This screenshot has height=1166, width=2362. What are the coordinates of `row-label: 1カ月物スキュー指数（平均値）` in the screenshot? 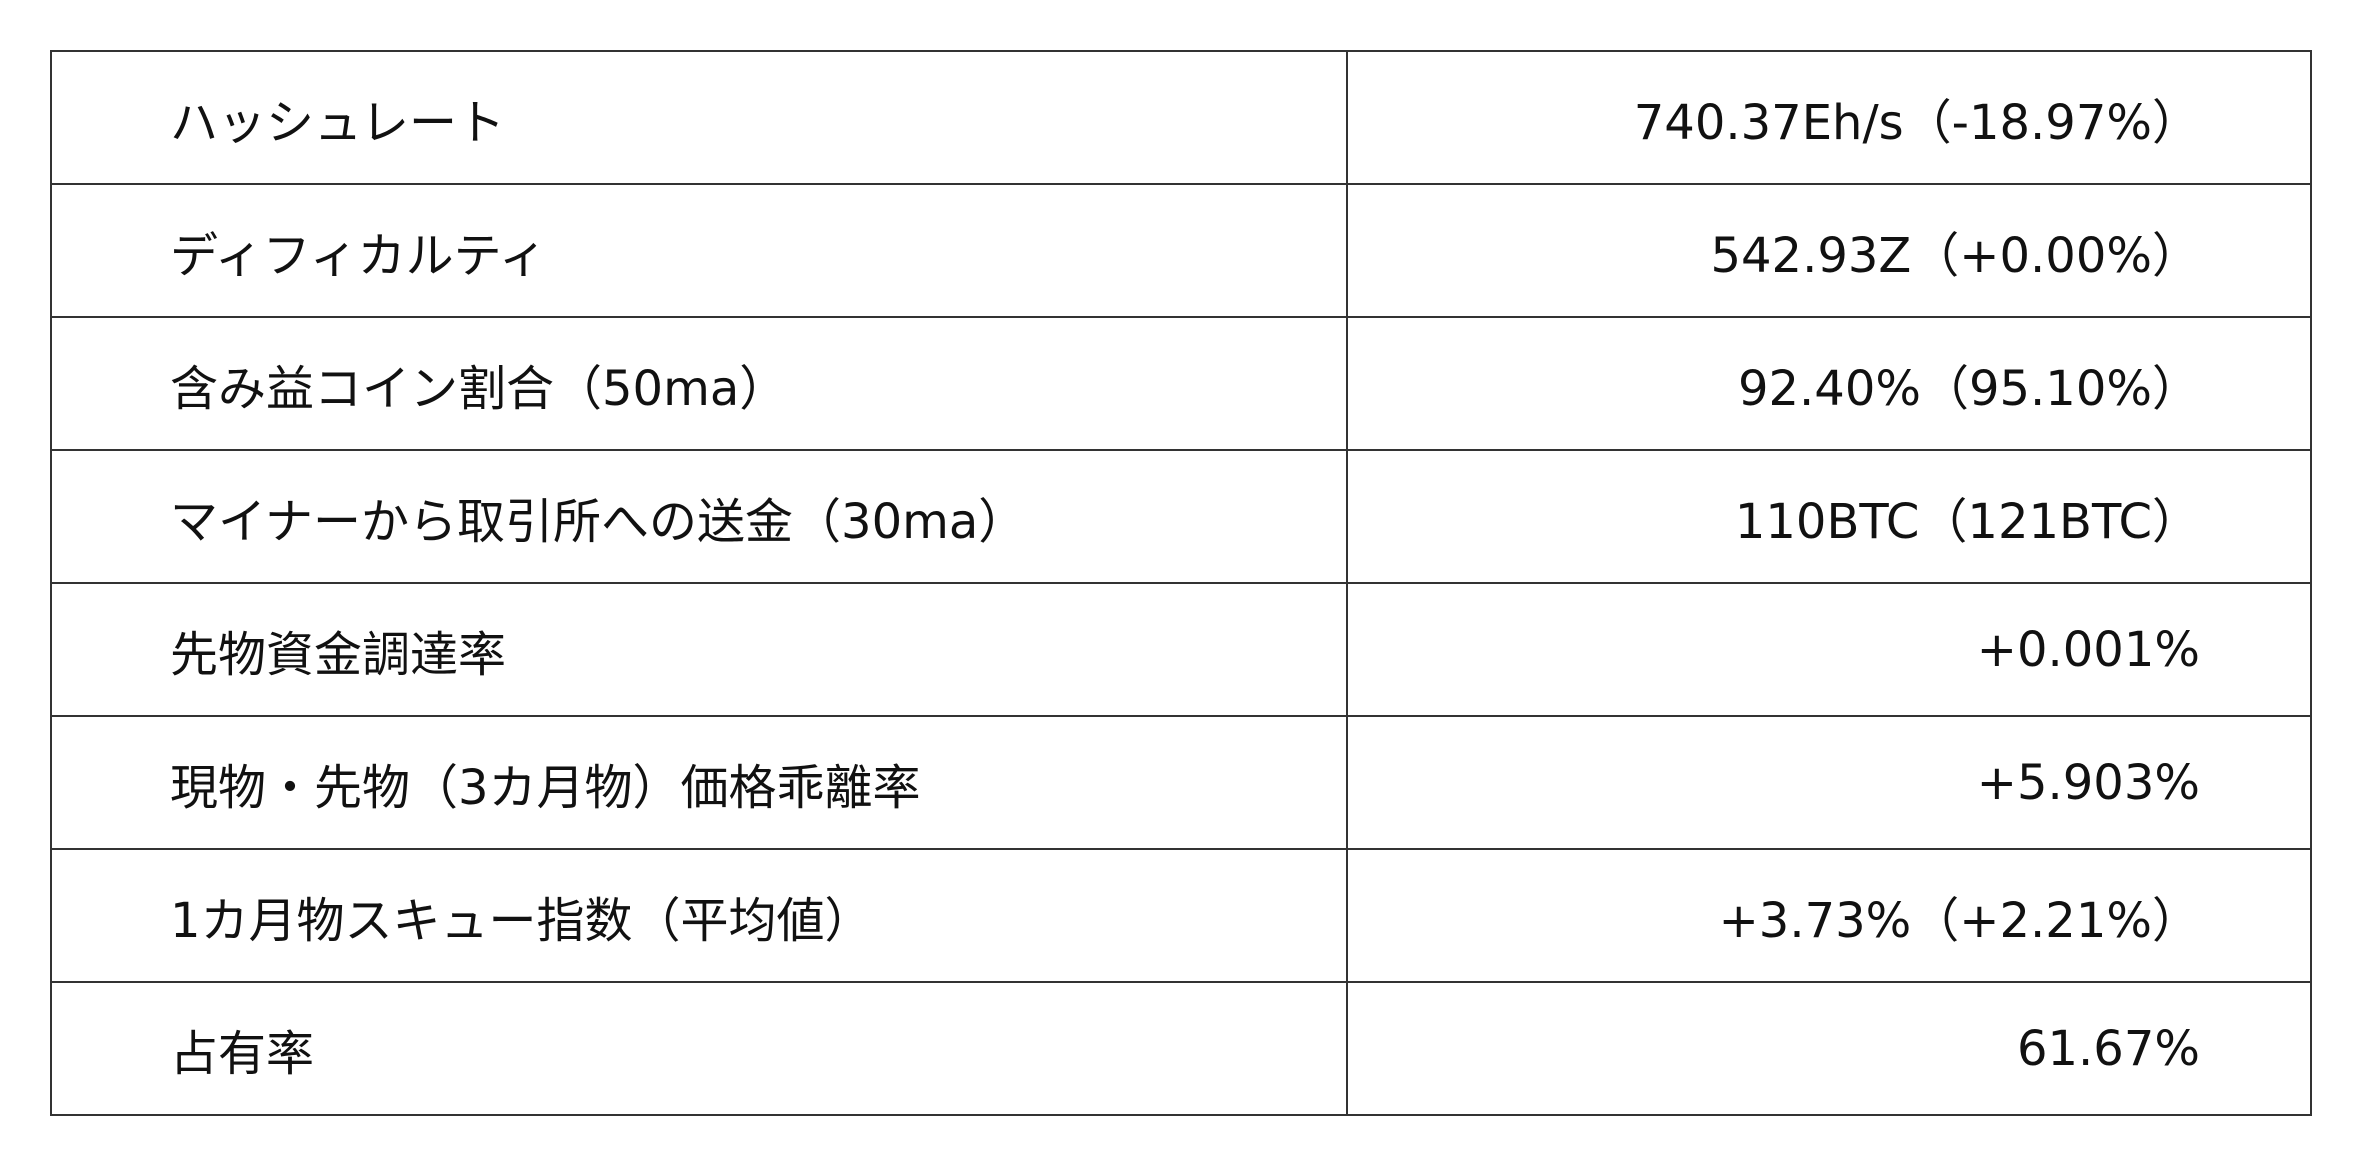 It's located at (699, 915).